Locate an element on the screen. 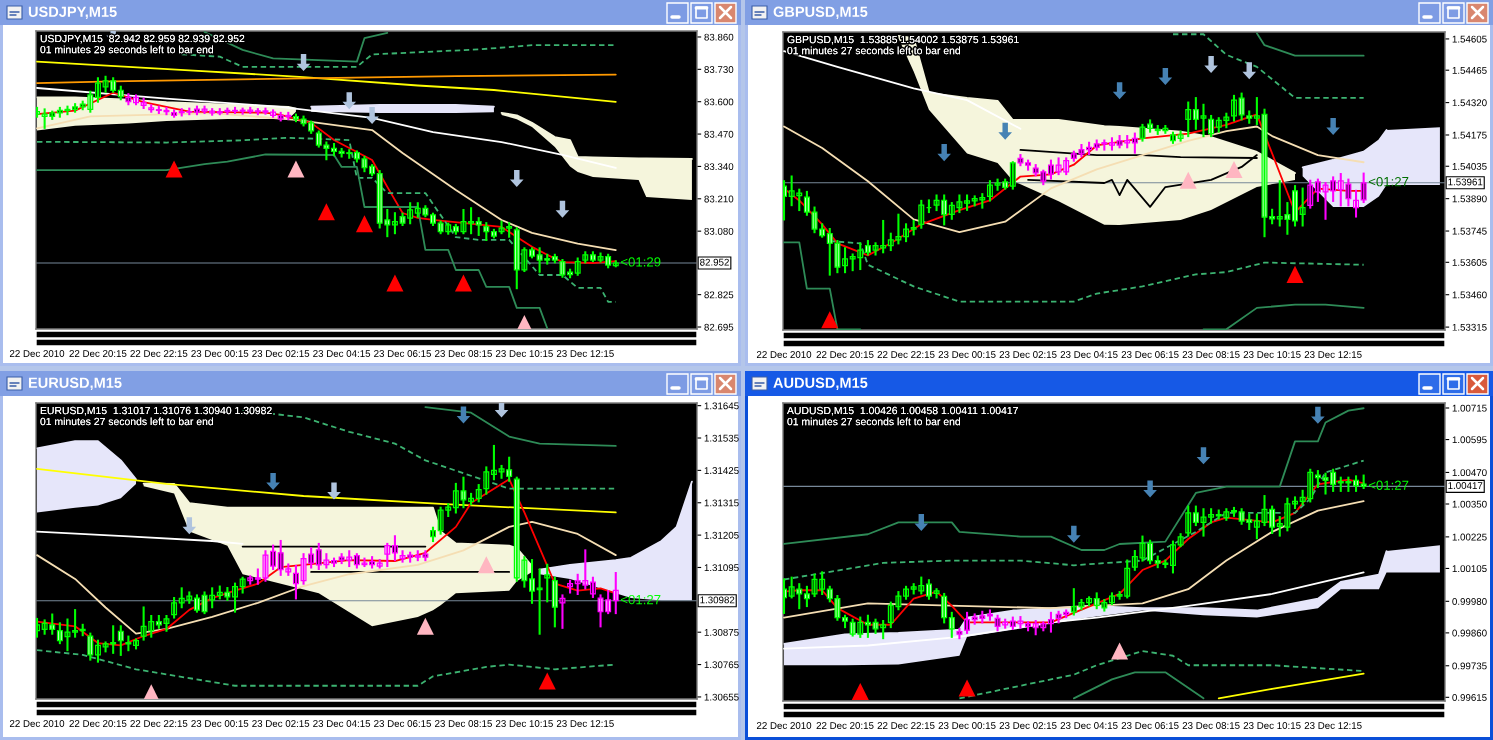  y-tick-label: 1.00595 is located at coordinates (1469, 440).